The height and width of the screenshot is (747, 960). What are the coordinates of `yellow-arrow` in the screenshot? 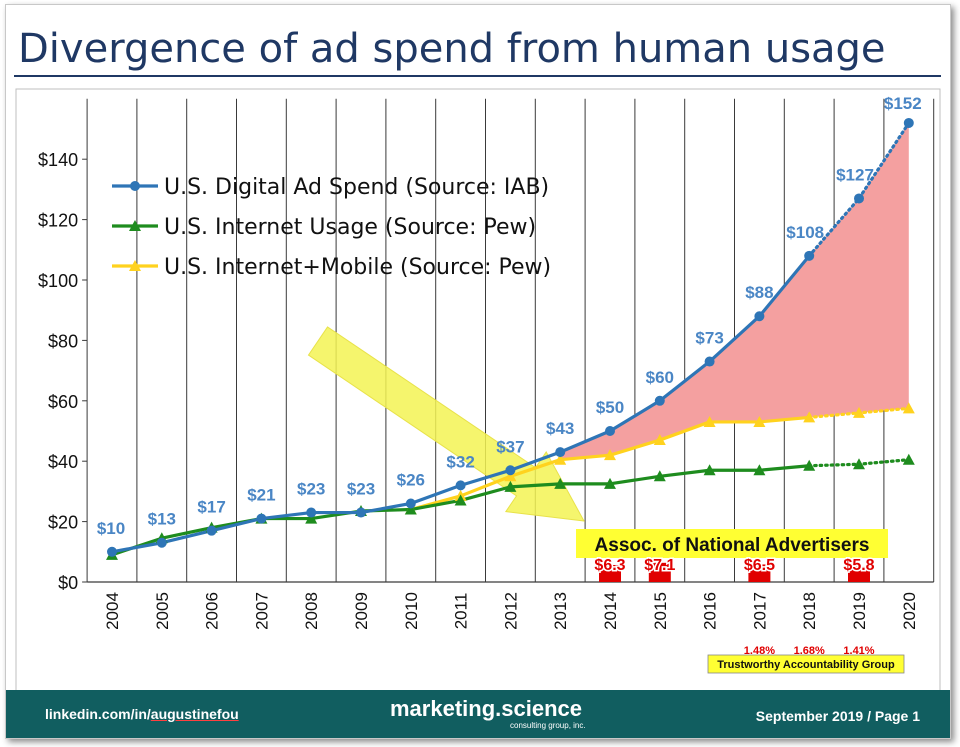 It's located at (446, 424).